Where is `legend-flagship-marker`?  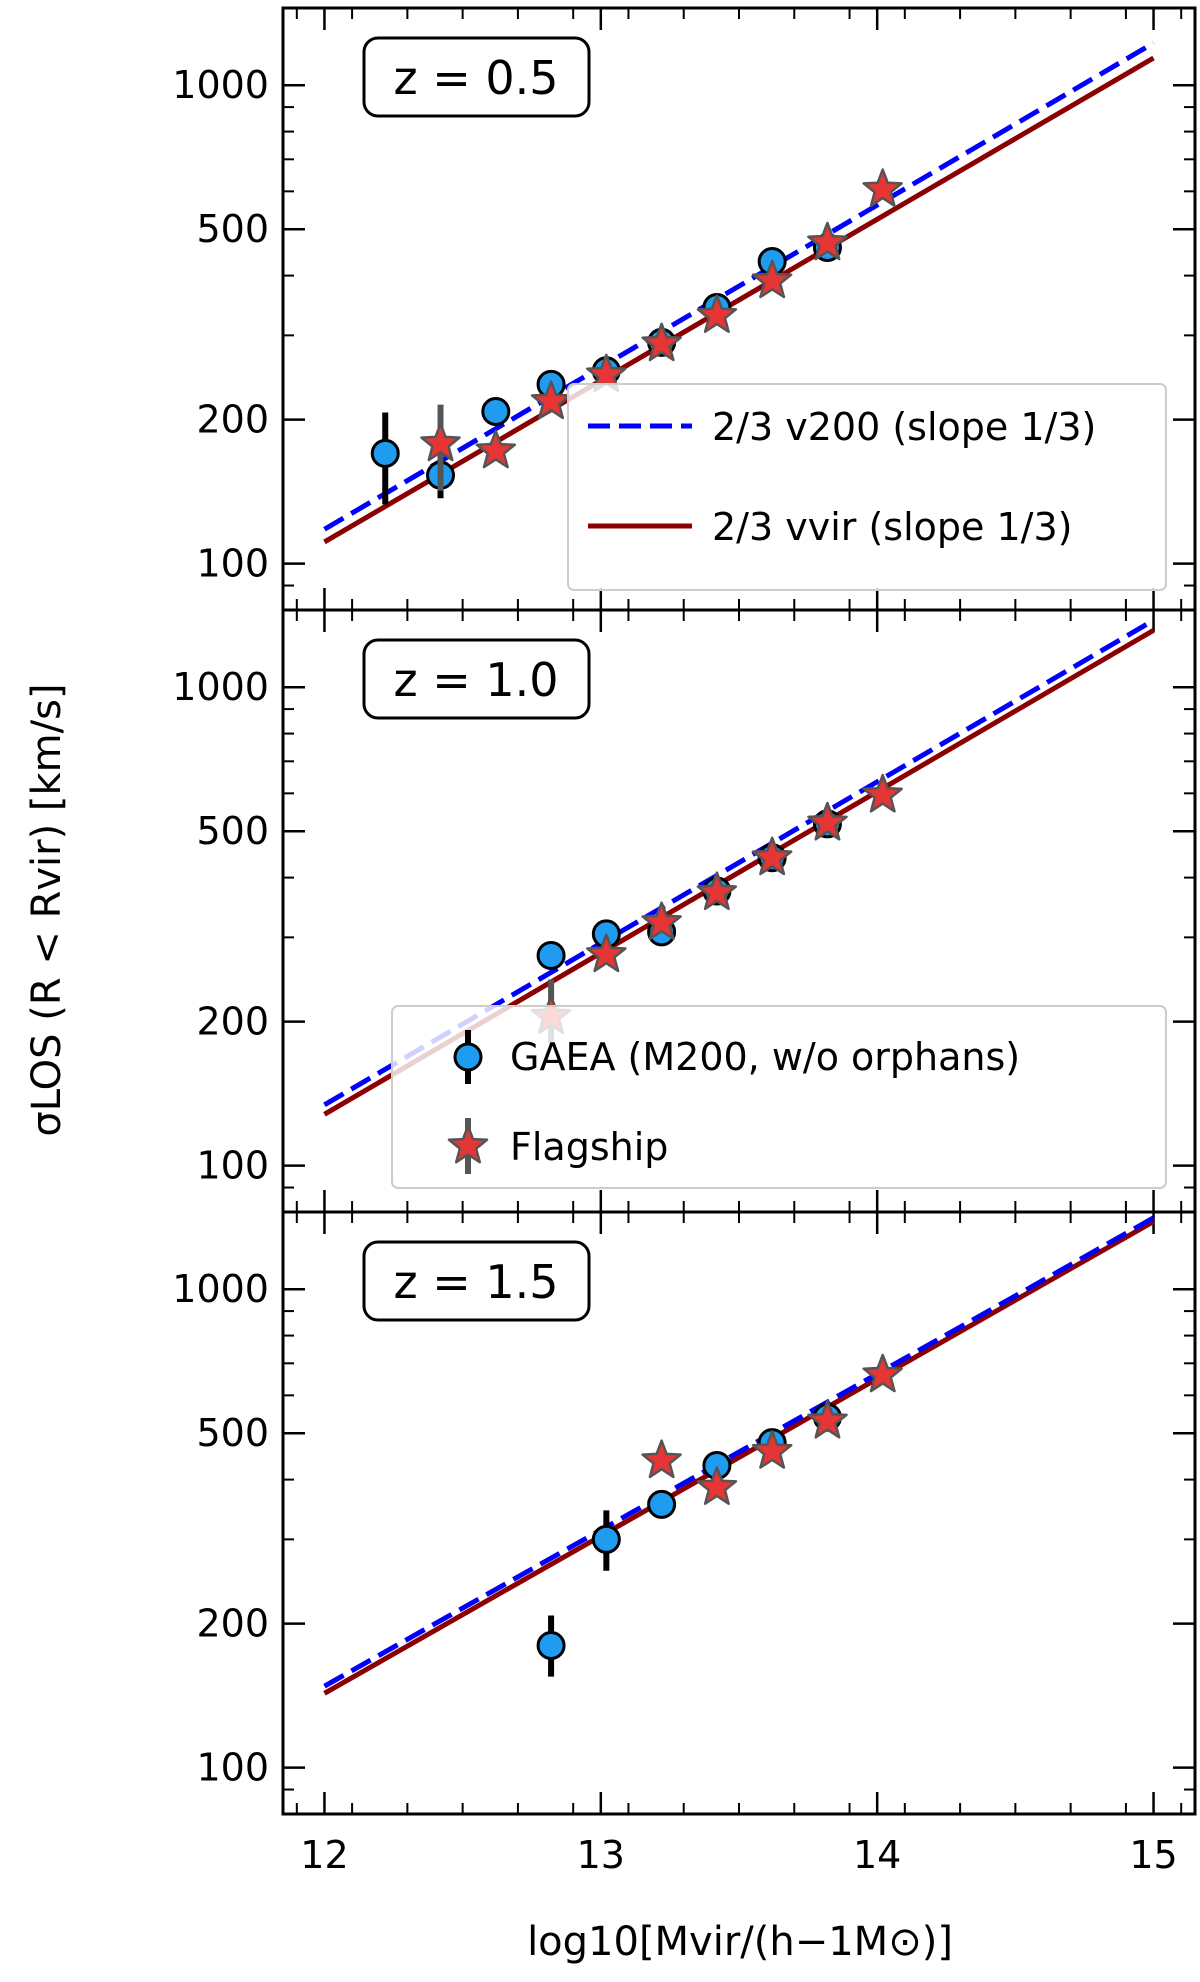
legend-flagship-marker is located at coordinates (468, 1144).